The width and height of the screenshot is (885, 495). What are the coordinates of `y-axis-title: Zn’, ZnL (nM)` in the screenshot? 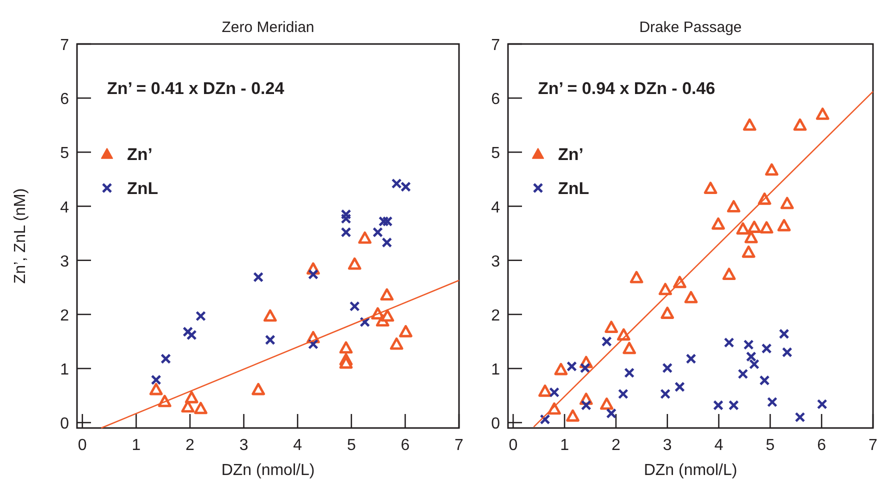 It's located at (20, 236).